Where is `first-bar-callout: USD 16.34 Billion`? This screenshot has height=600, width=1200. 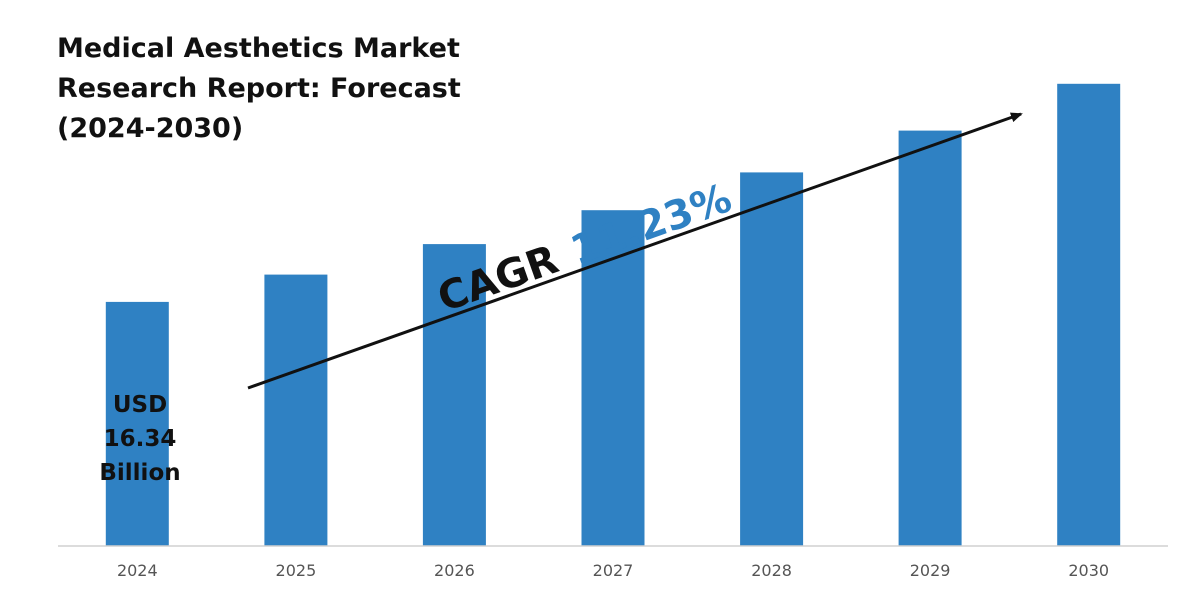 first-bar-callout: USD 16.34 Billion is located at coordinates (139, 439).